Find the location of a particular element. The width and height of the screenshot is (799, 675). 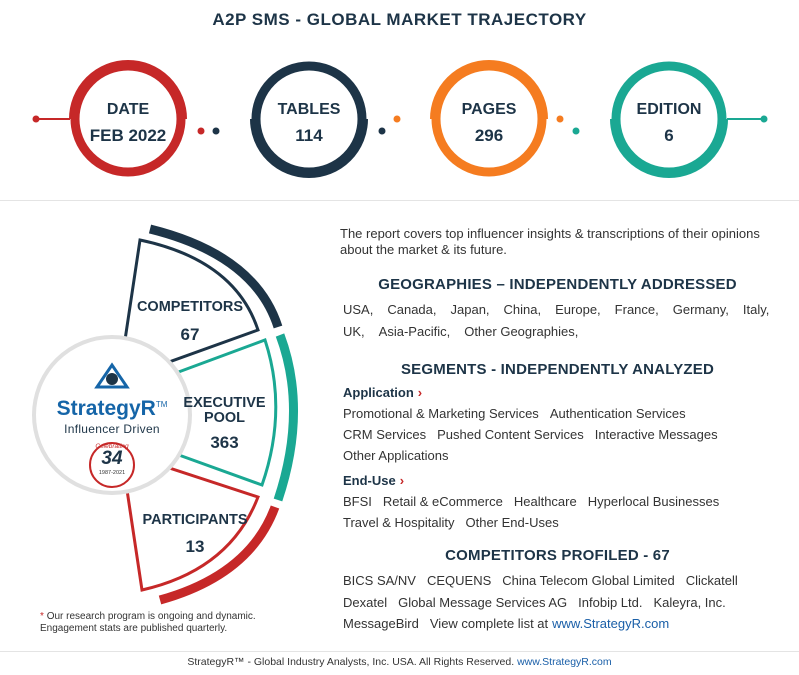

stat-pages-value: 296 is located at coordinates (489, 135).